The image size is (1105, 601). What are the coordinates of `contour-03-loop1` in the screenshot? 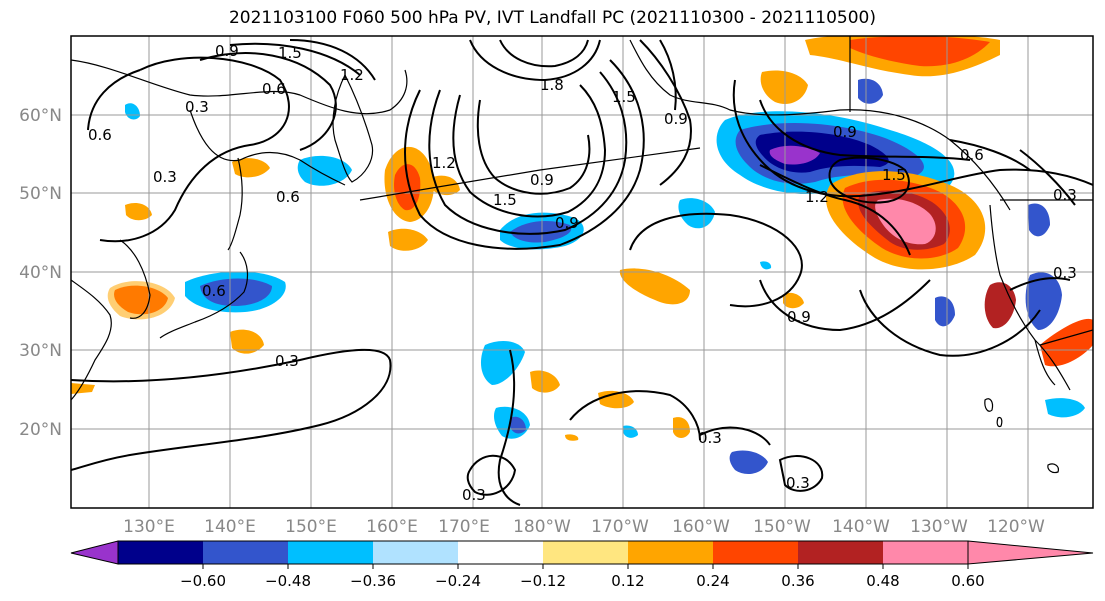 It's located at (491, 475).